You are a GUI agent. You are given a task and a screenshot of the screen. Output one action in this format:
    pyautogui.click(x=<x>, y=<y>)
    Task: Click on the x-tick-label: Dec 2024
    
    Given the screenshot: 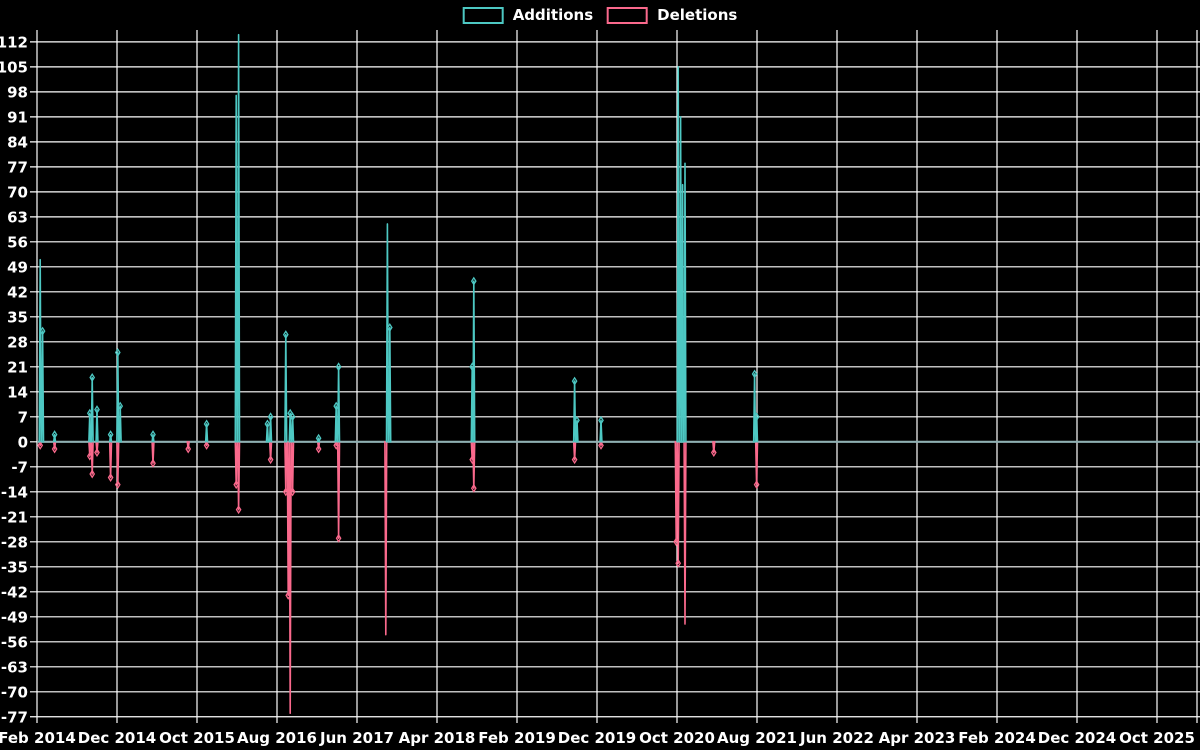 What is the action you would take?
    pyautogui.click(x=1077, y=738)
    